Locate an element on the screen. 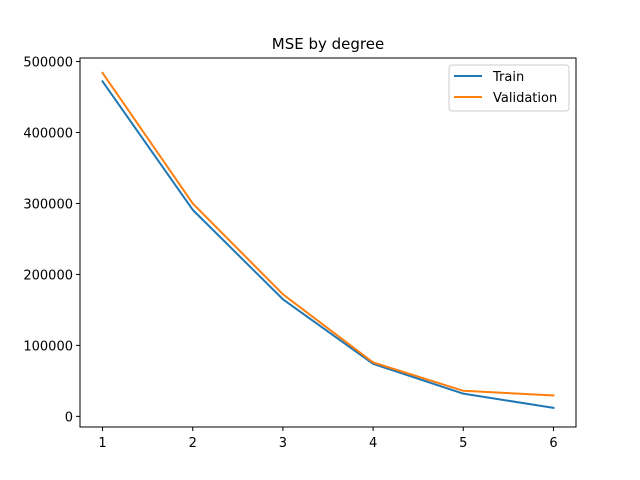 The width and height of the screenshot is (640, 480). y-tick-label: 200000 is located at coordinates (48, 275).